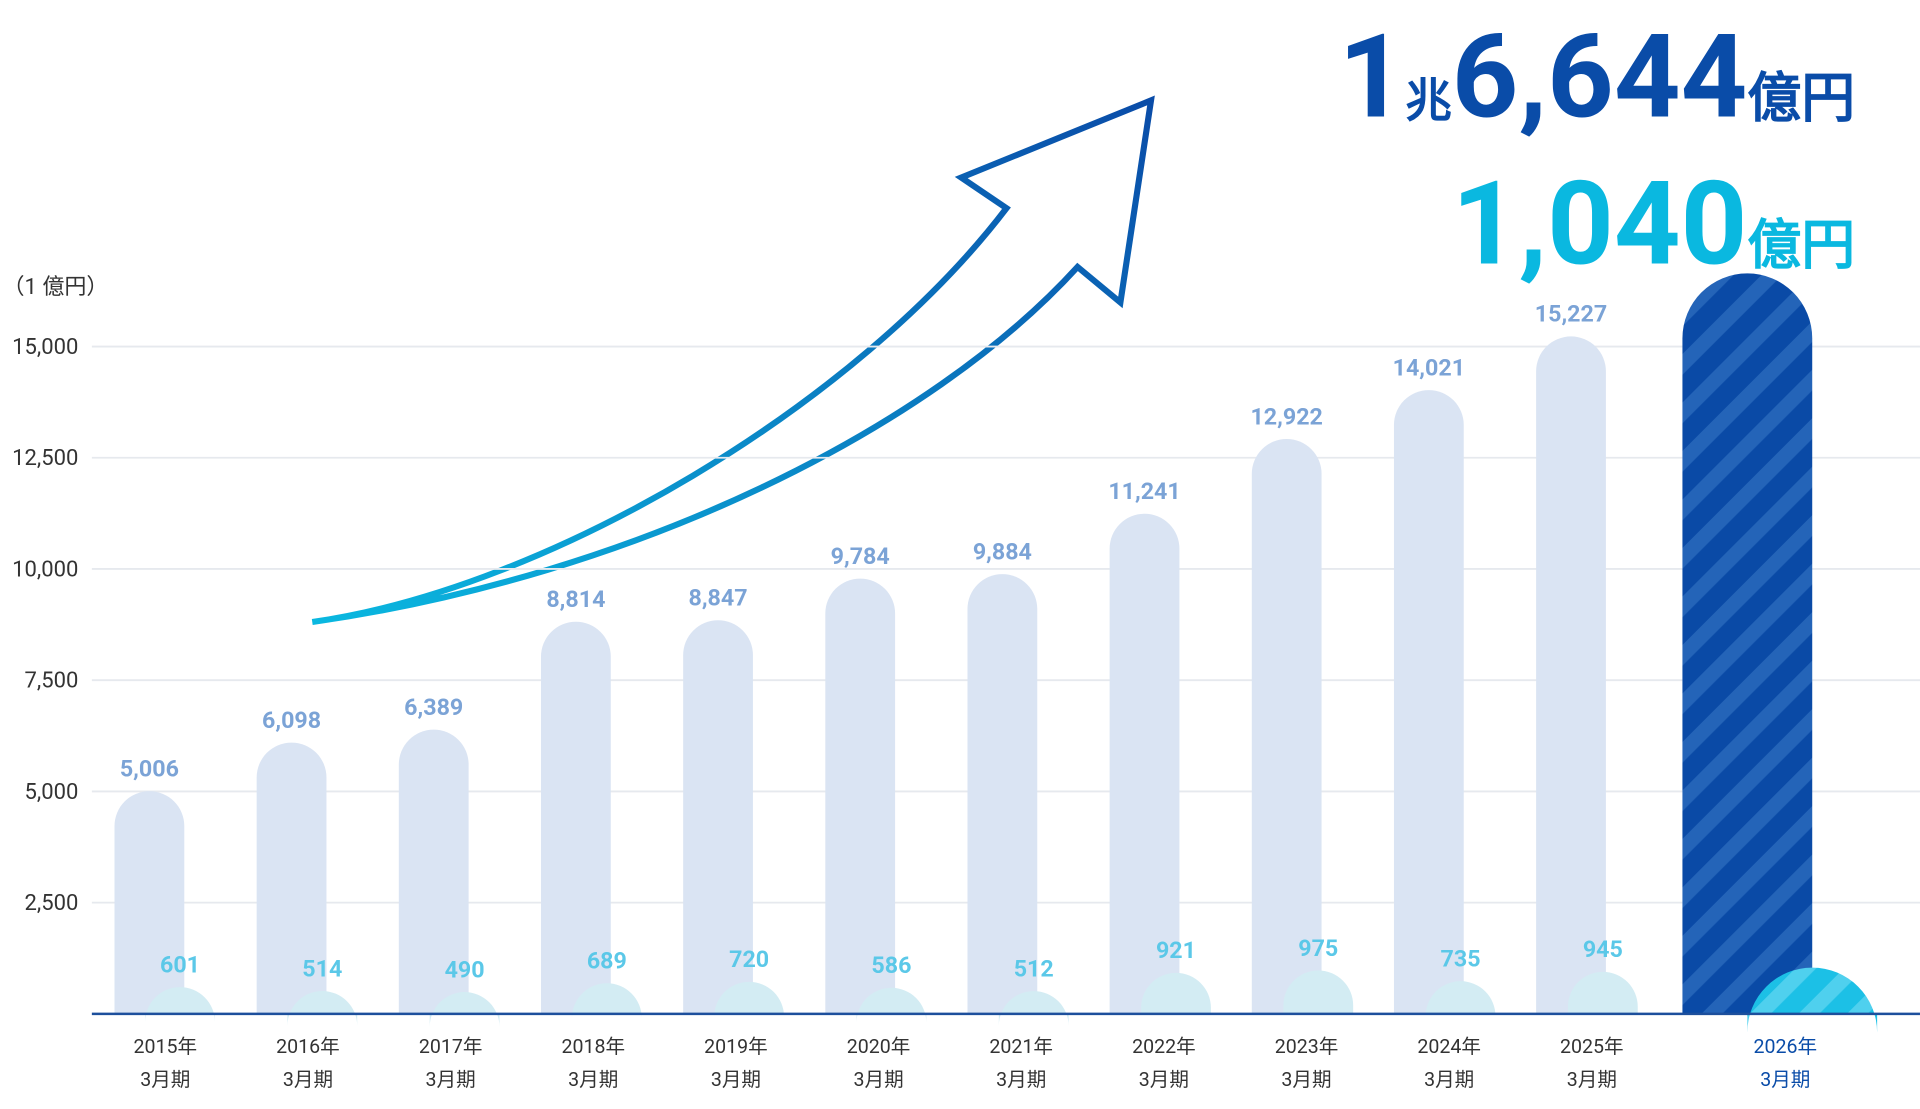  I want to click on value-label: 6,389, so click(433, 707).